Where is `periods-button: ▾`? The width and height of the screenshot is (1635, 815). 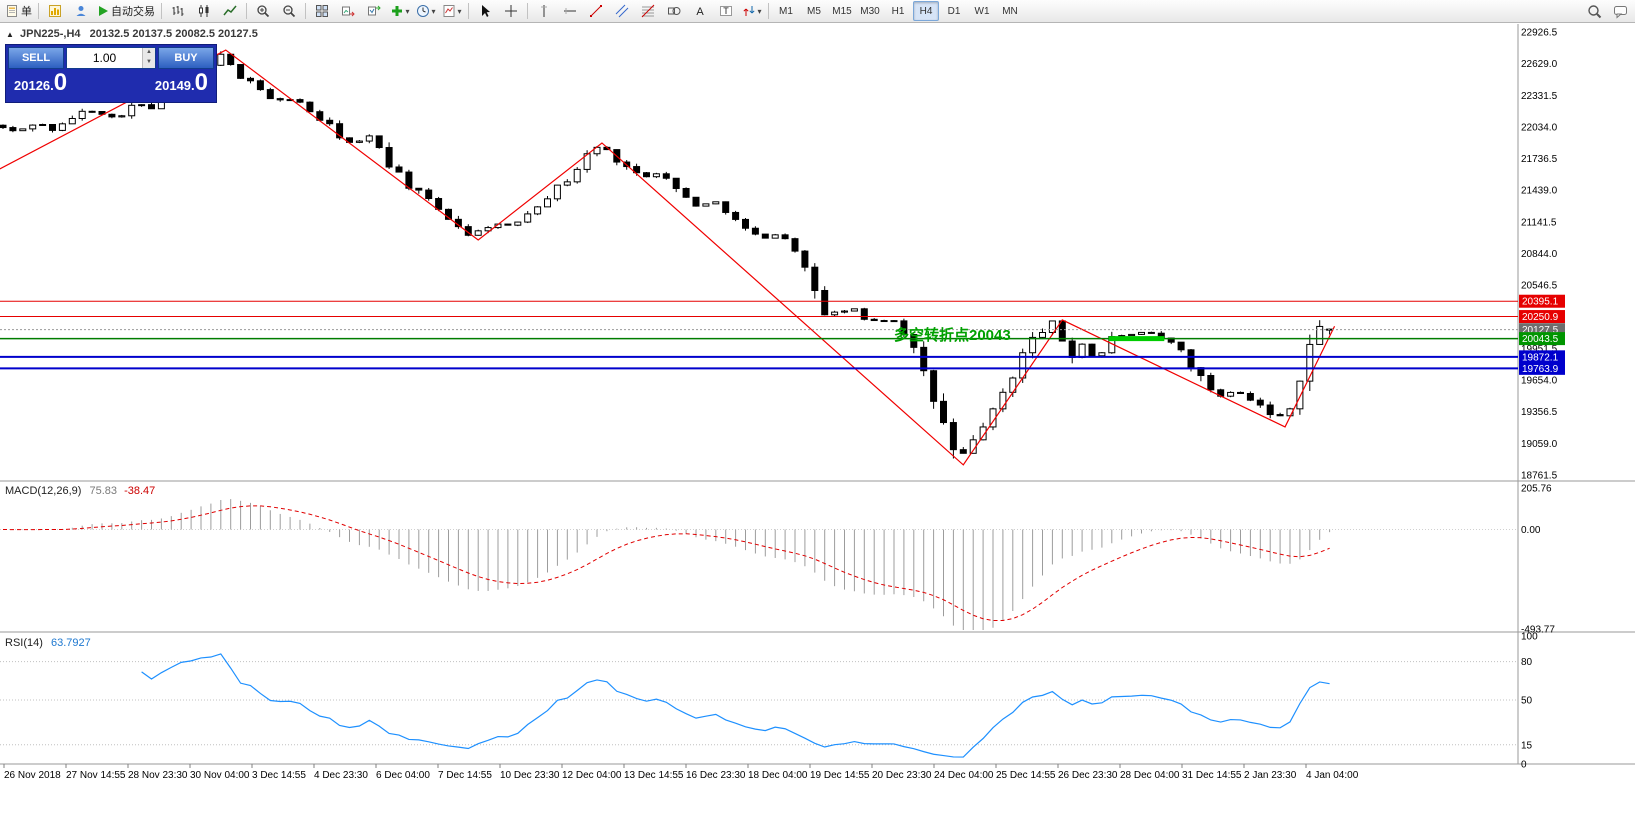 periods-button: ▾ is located at coordinates (426, 11).